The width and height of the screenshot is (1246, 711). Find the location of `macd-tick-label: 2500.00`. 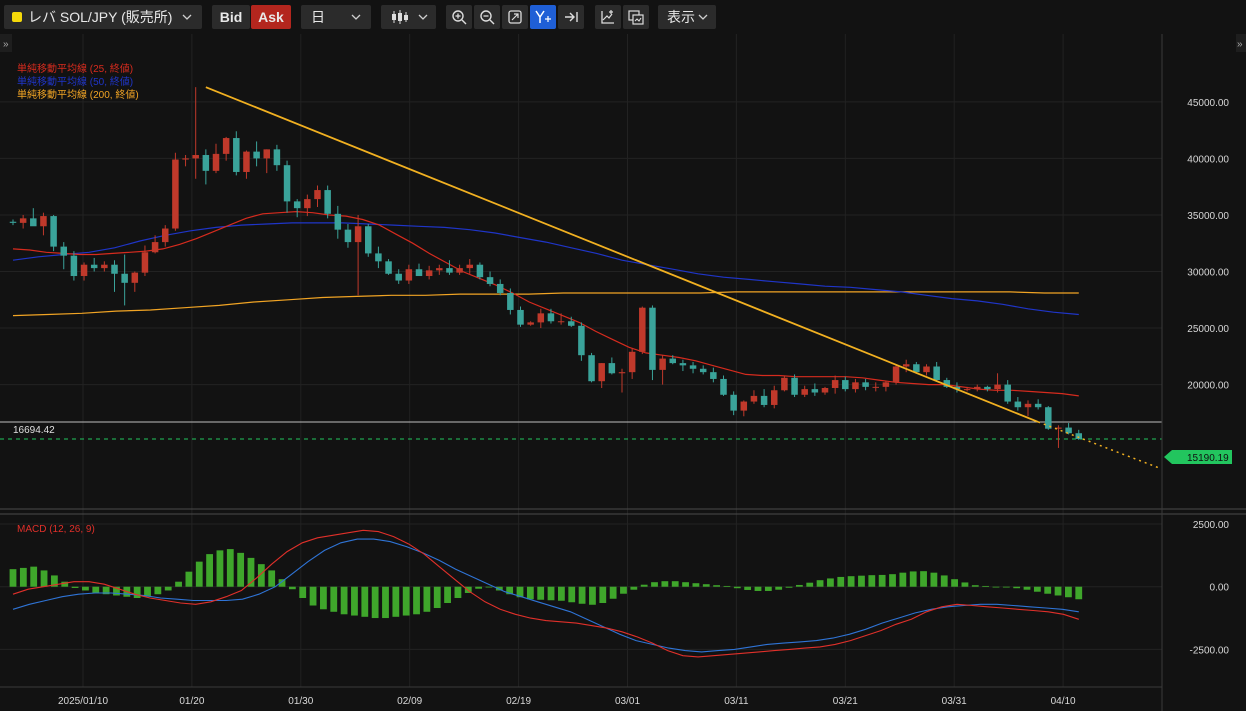

macd-tick-label: 2500.00 is located at coordinates (1211, 525).